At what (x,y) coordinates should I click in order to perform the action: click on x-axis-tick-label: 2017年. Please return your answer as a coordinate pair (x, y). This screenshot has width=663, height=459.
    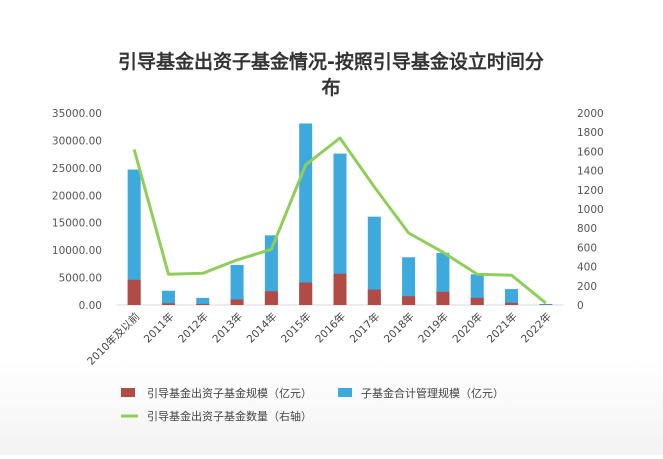
    Looking at the image, I should click on (365, 328).